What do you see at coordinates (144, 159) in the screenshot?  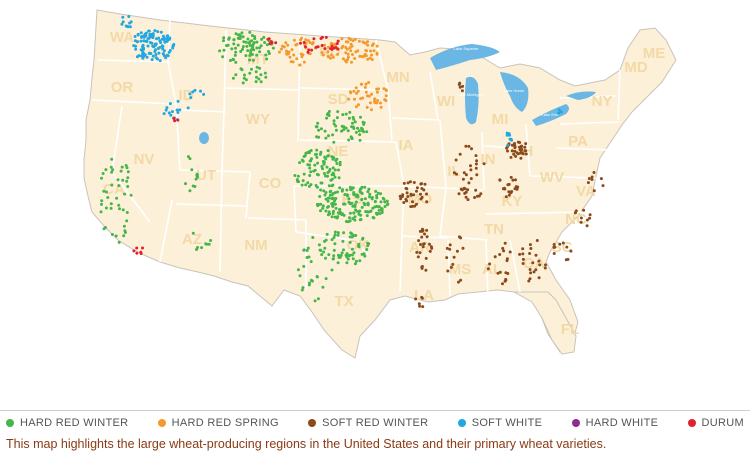 I see `state-label-nv: NV` at bounding box center [144, 159].